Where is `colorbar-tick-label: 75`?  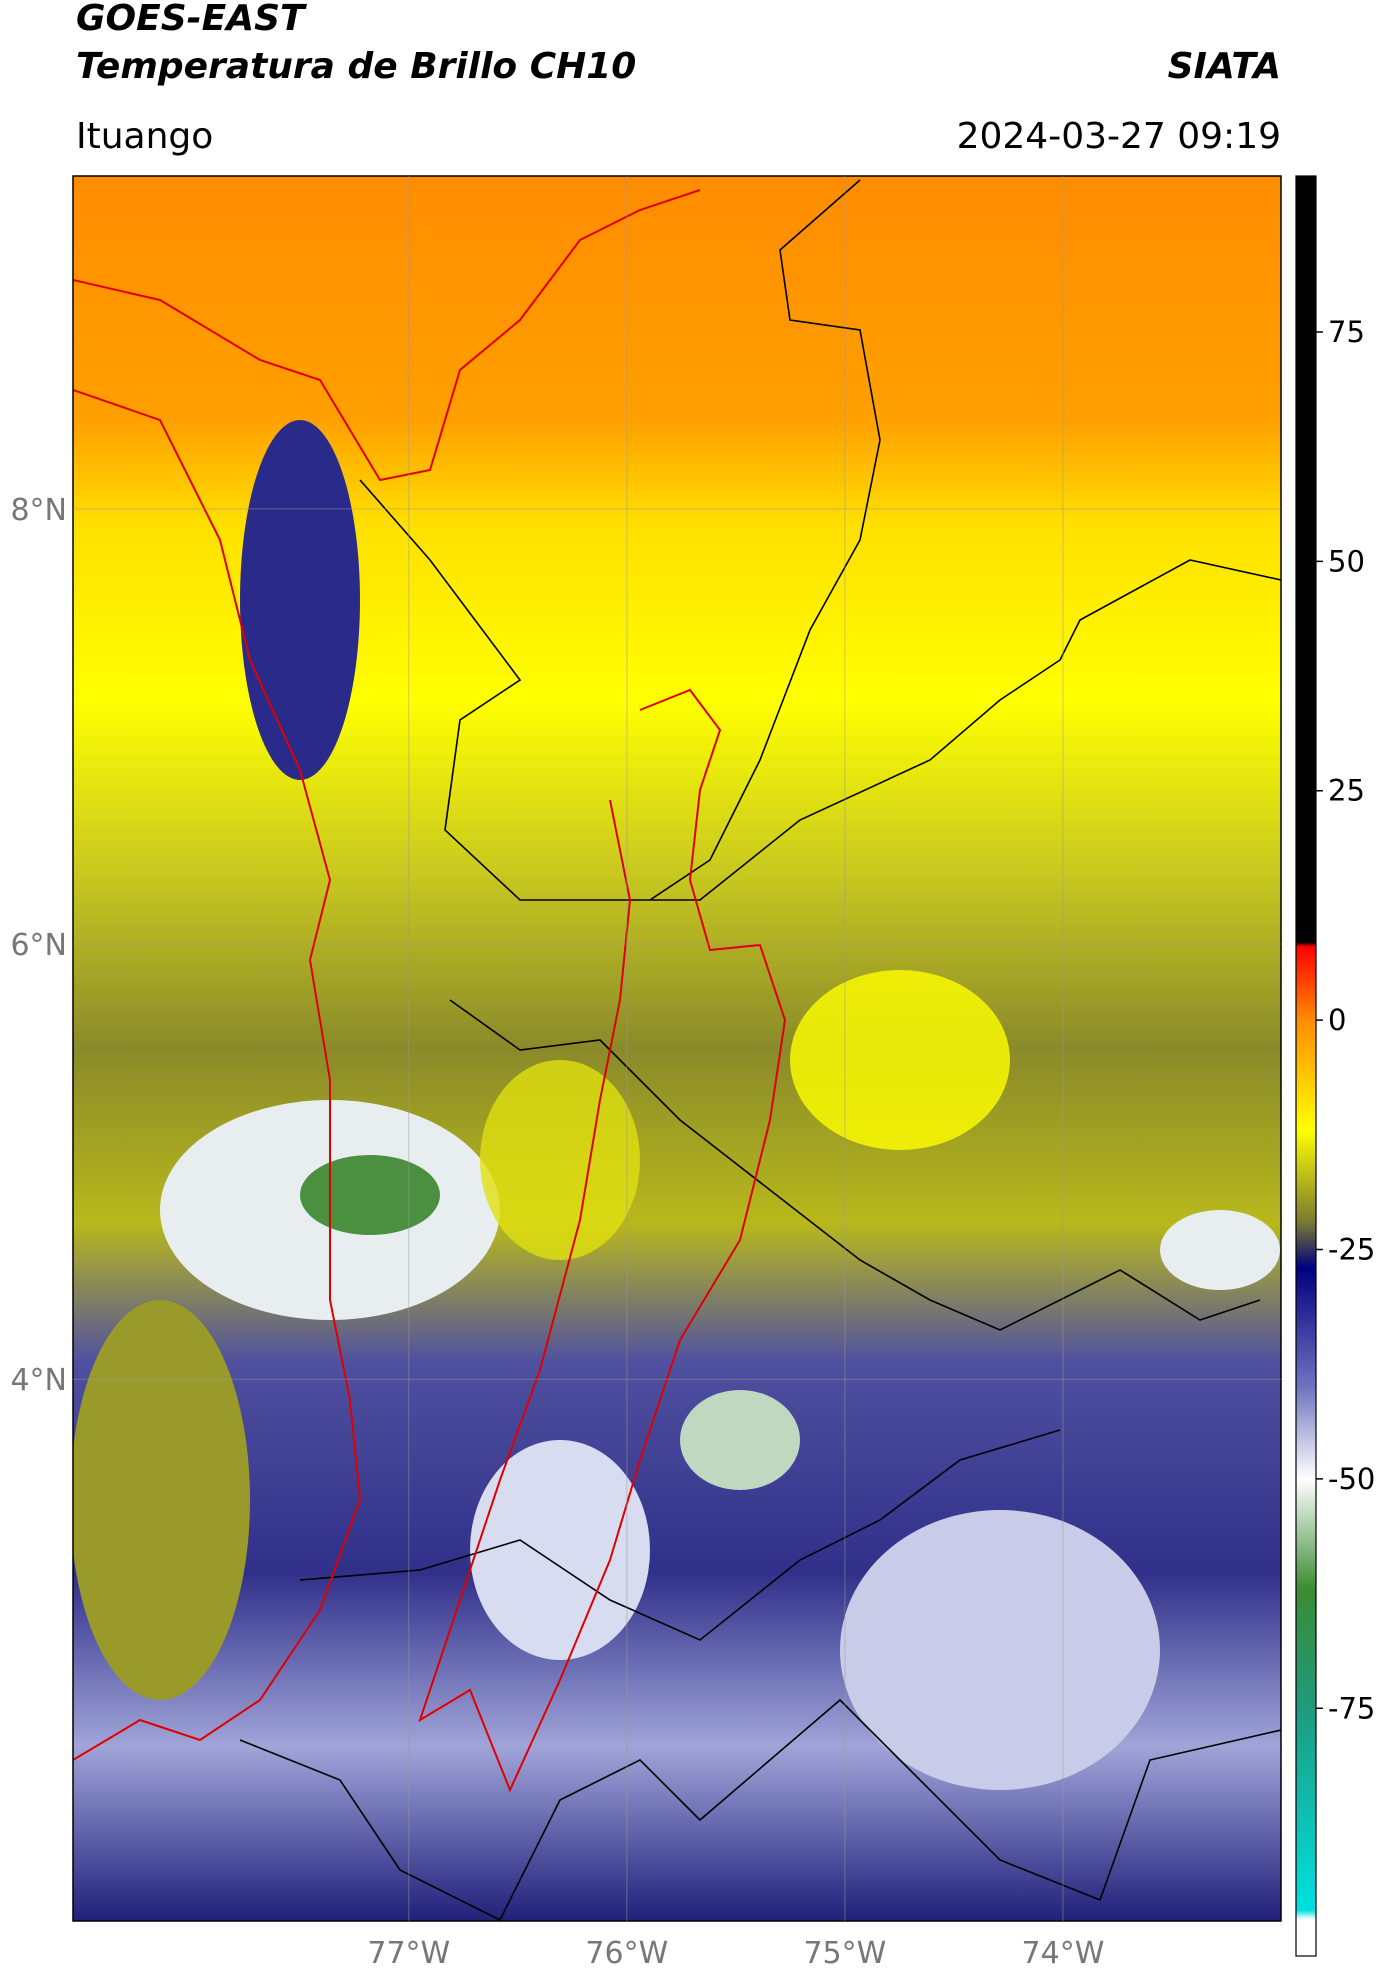
colorbar-tick-label: 75 is located at coordinates (1346, 332).